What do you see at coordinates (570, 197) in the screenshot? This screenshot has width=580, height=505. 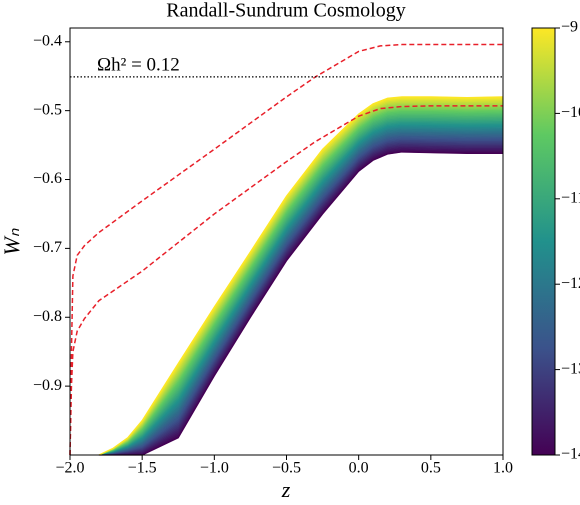 I see `colorbar-tick-label: −11` at bounding box center [570, 197].